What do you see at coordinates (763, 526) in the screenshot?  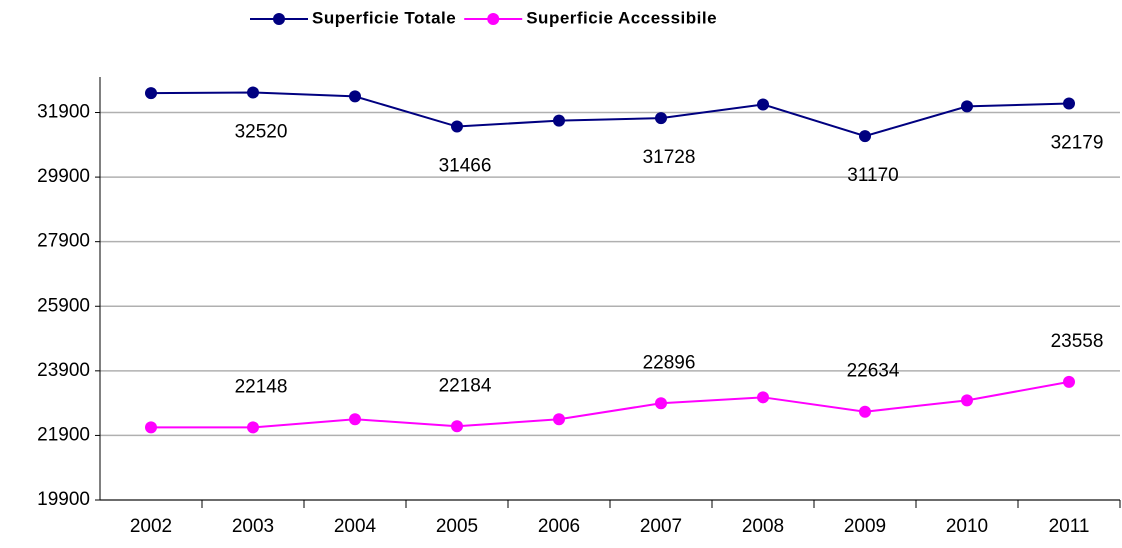 I see `x-tick-label: 2008` at bounding box center [763, 526].